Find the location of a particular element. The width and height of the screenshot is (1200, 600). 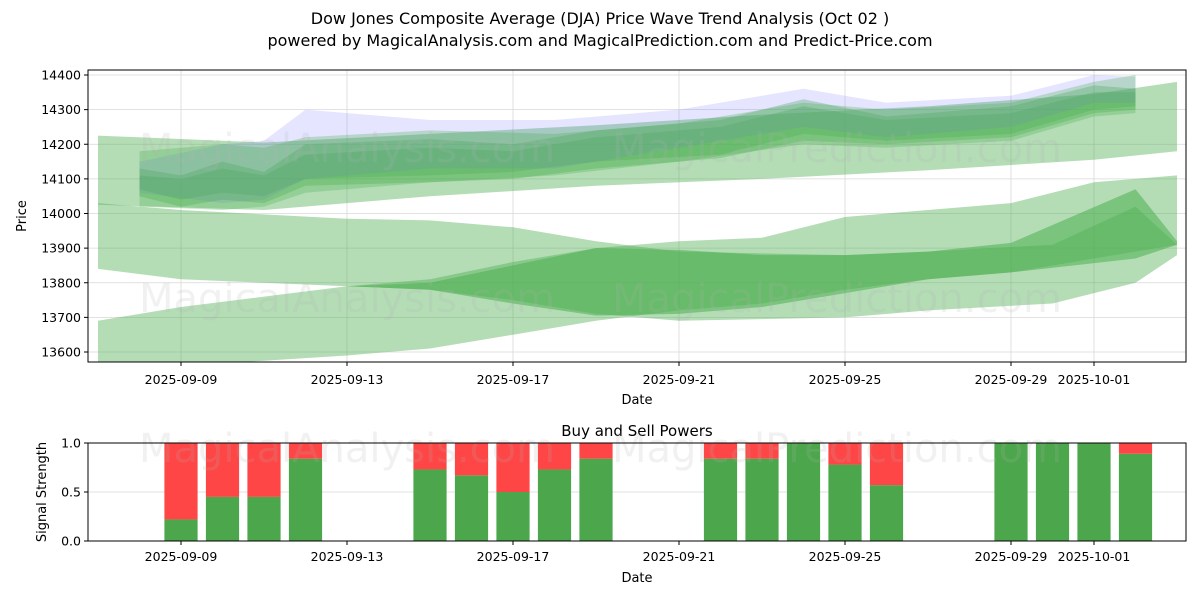

main-ytick-label: 14300 is located at coordinates (61, 109).